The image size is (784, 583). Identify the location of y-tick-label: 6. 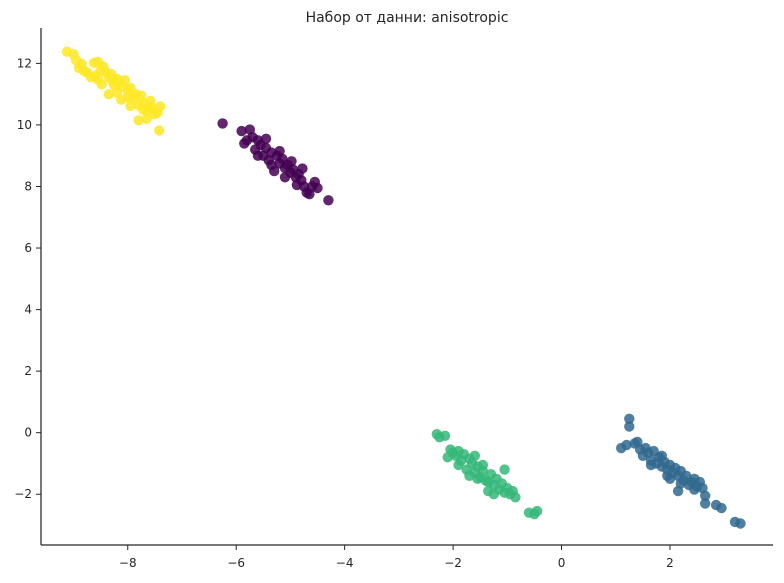
(28, 248).